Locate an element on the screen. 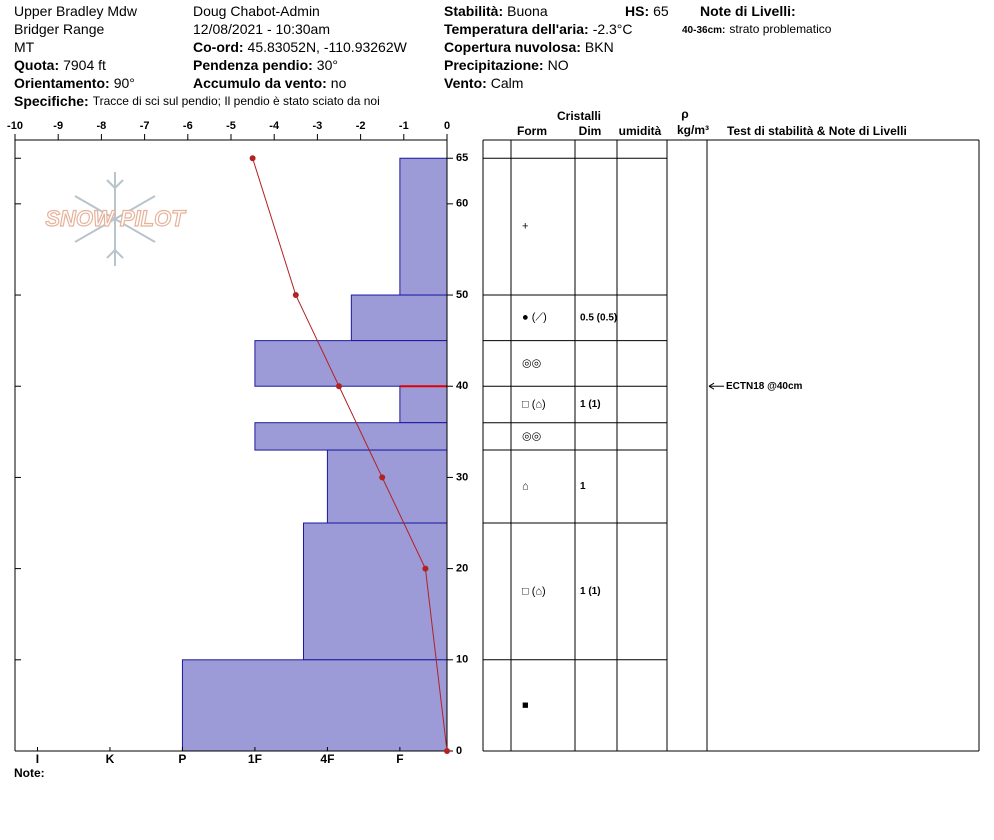 The height and width of the screenshot is (840, 994). field-value: BKN is located at coordinates (599, 47).